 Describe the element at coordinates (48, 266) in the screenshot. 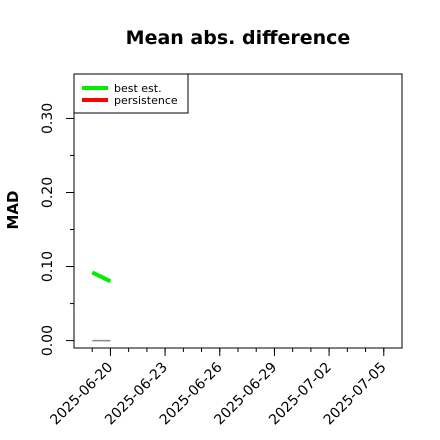

I see `y-tick-label: 0.10` at that location.